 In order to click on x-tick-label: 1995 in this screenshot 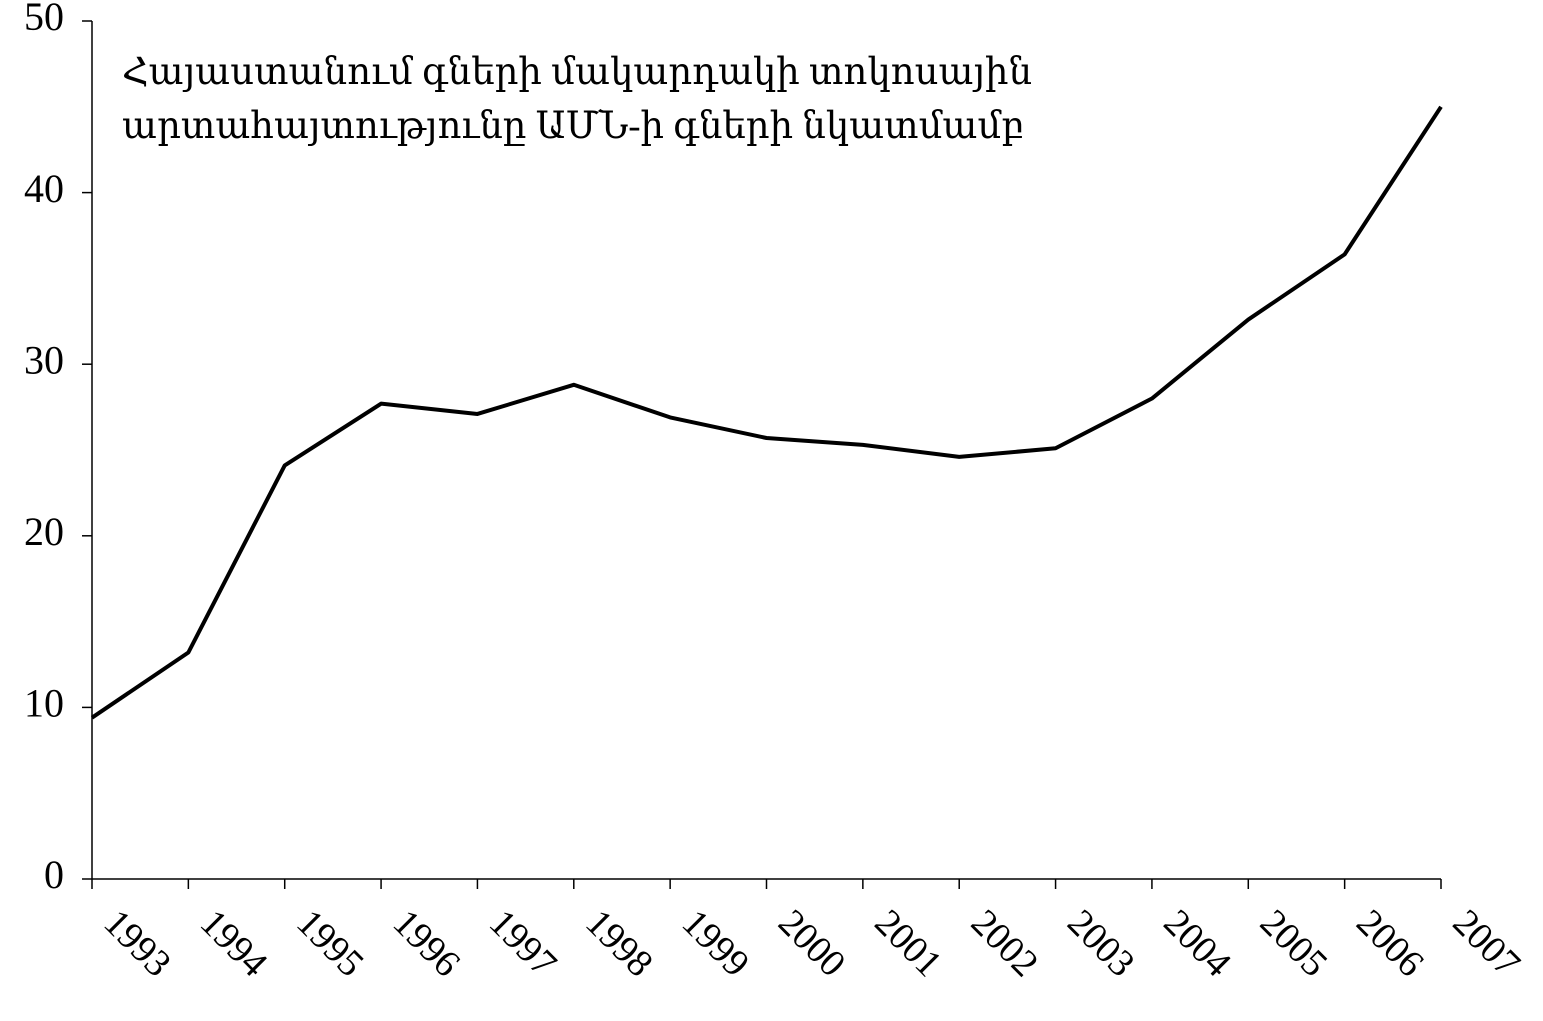, I will do `click(329, 943)`.